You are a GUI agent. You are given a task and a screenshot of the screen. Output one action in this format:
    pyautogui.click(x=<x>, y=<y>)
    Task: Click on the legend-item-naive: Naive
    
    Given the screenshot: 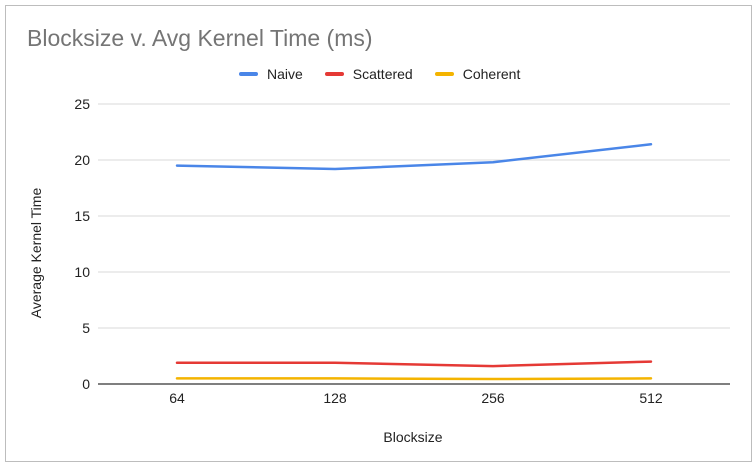 What is the action you would take?
    pyautogui.click(x=271, y=74)
    